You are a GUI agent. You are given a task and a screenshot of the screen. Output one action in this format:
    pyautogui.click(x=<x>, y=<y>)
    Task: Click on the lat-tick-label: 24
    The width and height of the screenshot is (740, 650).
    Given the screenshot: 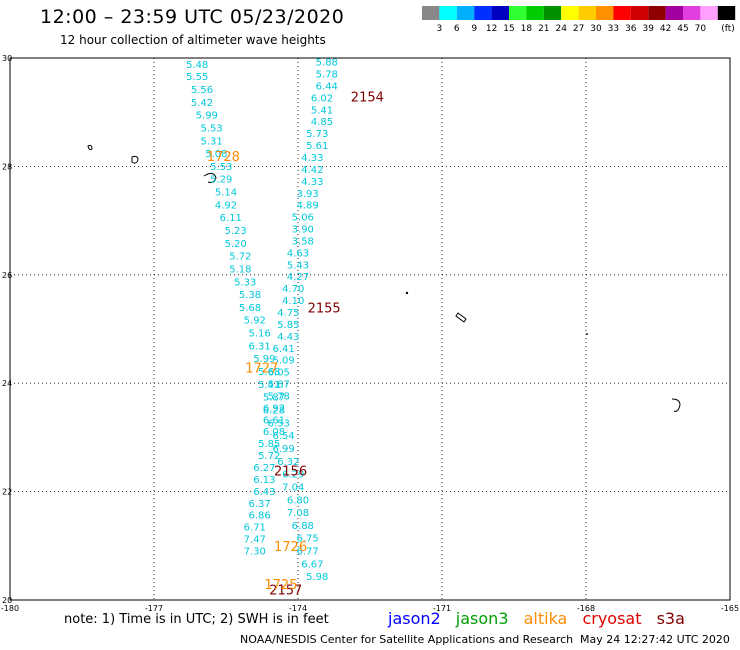 What is the action you would take?
    pyautogui.click(x=7, y=383)
    